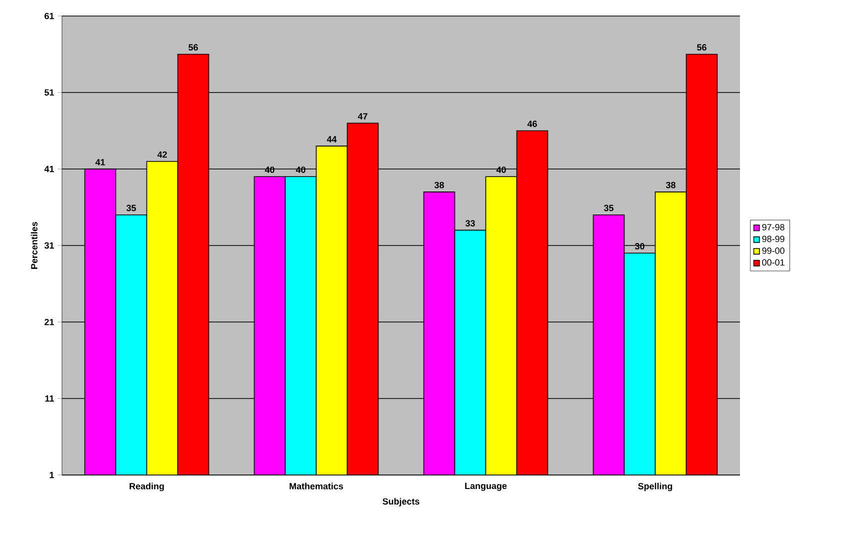 The height and width of the screenshot is (550, 849). I want to click on data-label: 47, so click(363, 116).